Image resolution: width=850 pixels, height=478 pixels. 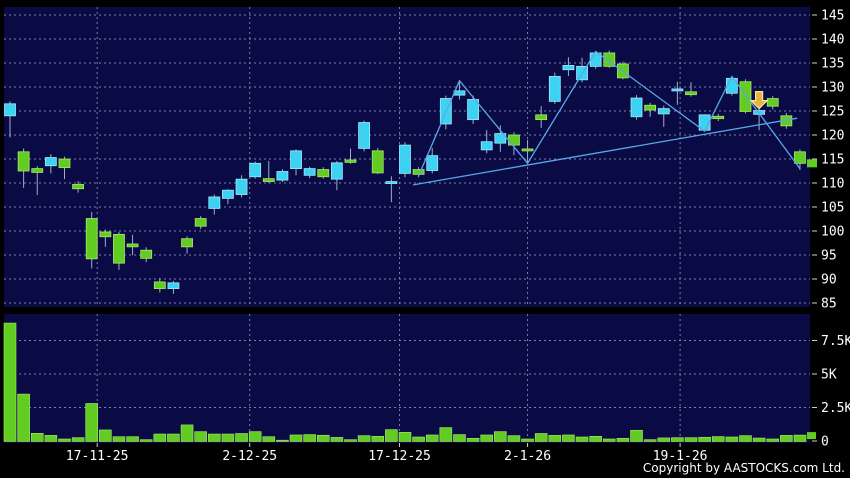 I want to click on date-tick-label: 2-1-26, so click(x=527, y=456).